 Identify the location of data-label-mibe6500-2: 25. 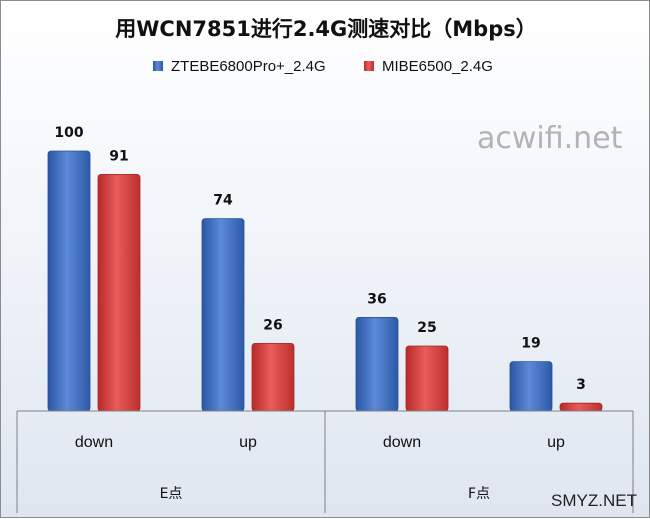
(426, 328).